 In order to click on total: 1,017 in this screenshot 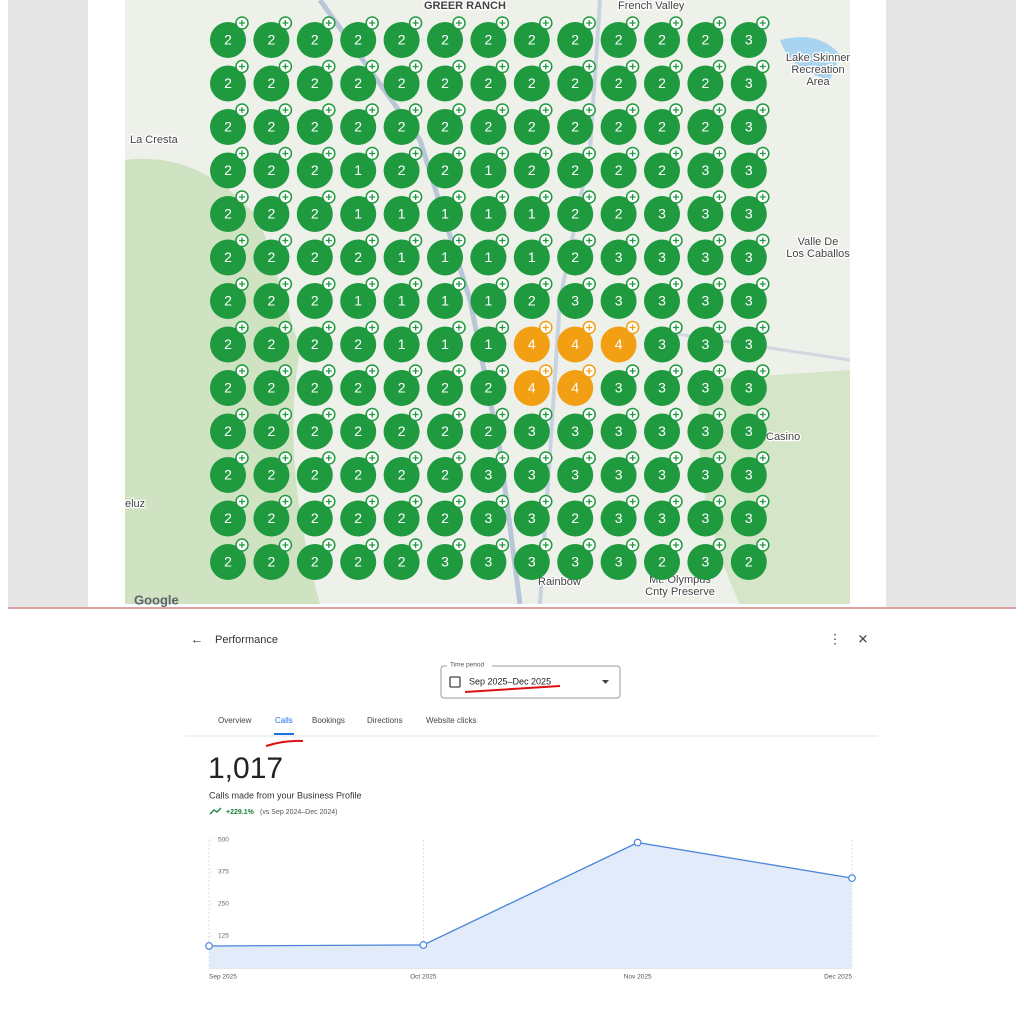, I will do `click(245, 768)`.